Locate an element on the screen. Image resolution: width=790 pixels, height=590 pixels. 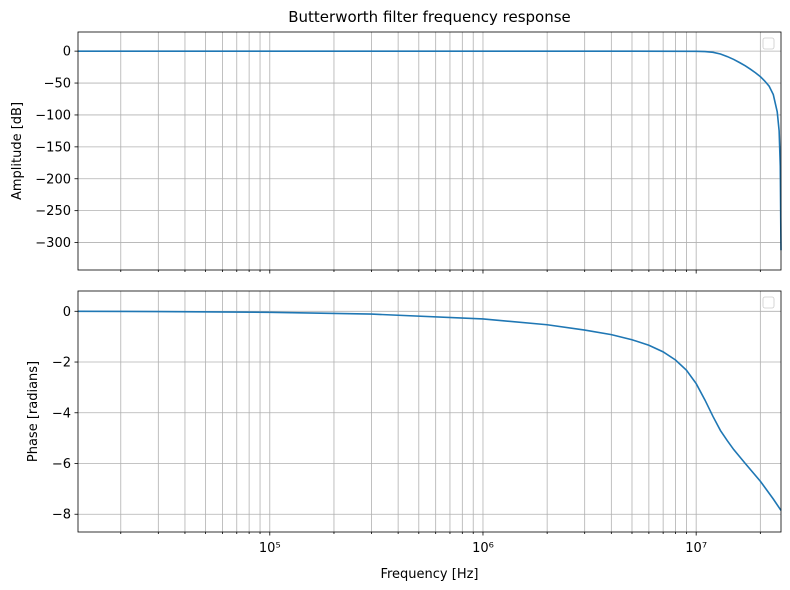
y-tick-label: −100 is located at coordinates (53, 115).